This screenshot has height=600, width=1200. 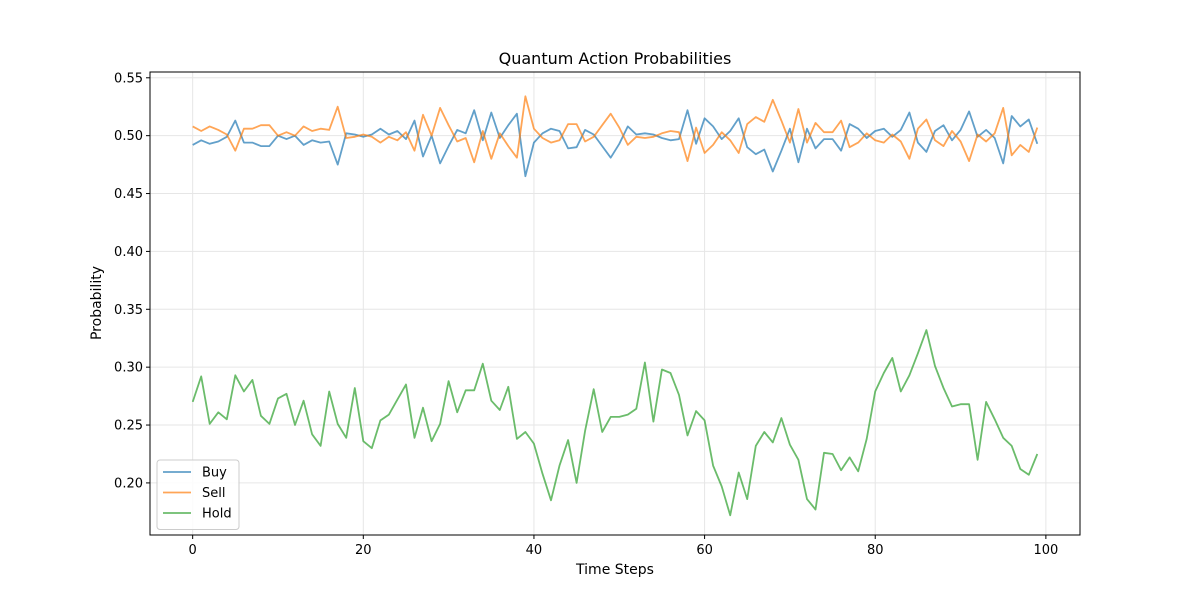 I want to click on x-tick-label: 80, so click(x=875, y=550).